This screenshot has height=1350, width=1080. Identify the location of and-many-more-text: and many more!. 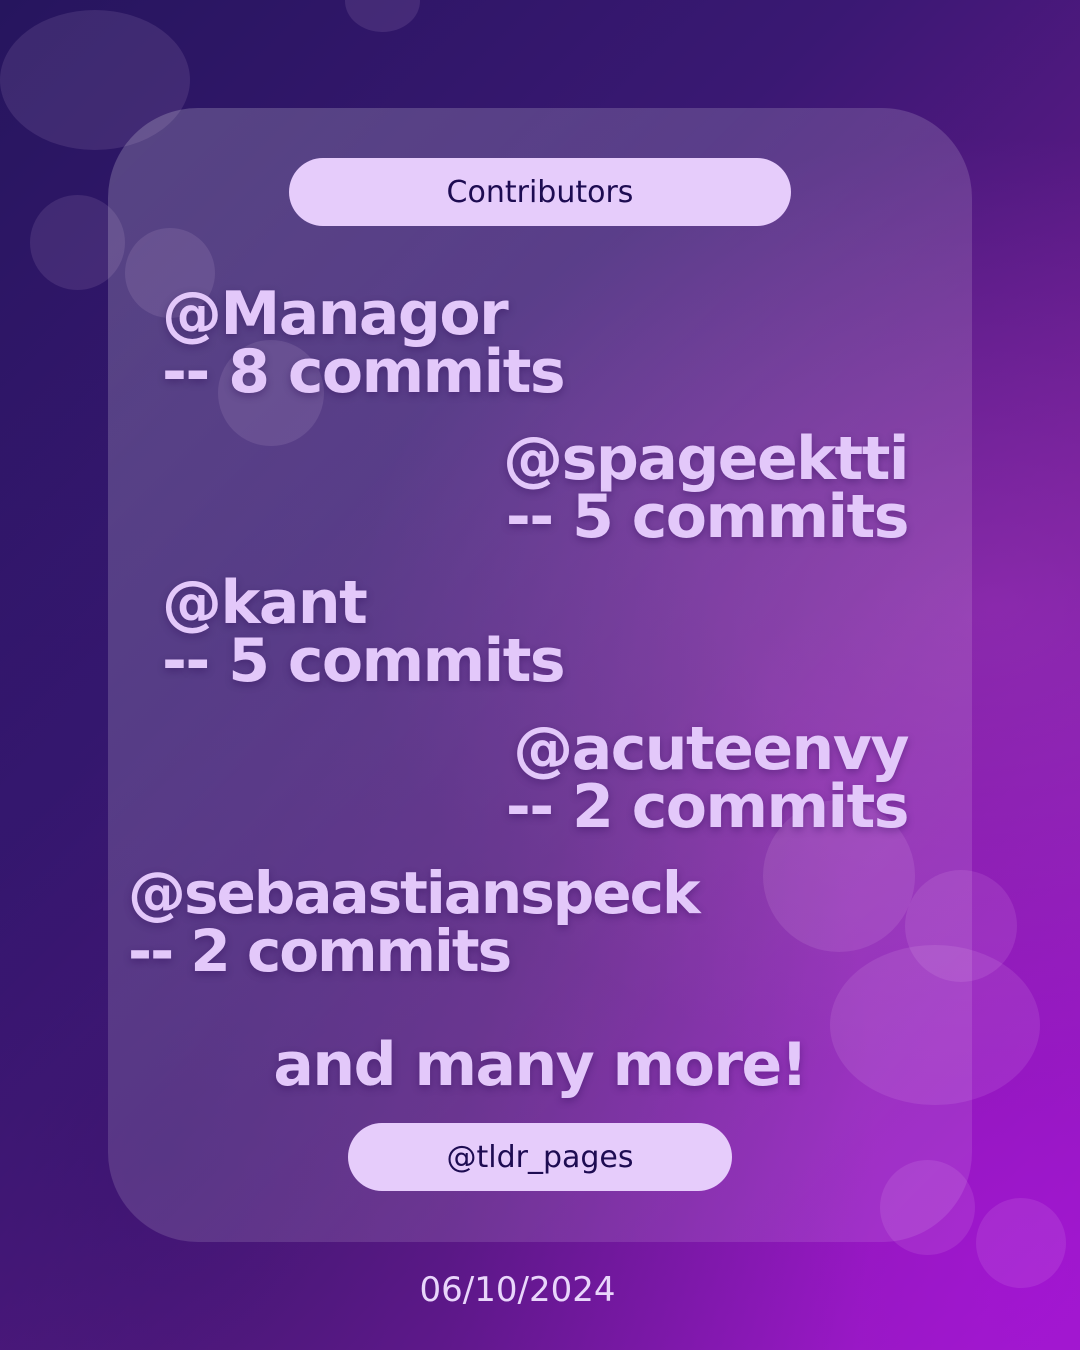
(540, 1065).